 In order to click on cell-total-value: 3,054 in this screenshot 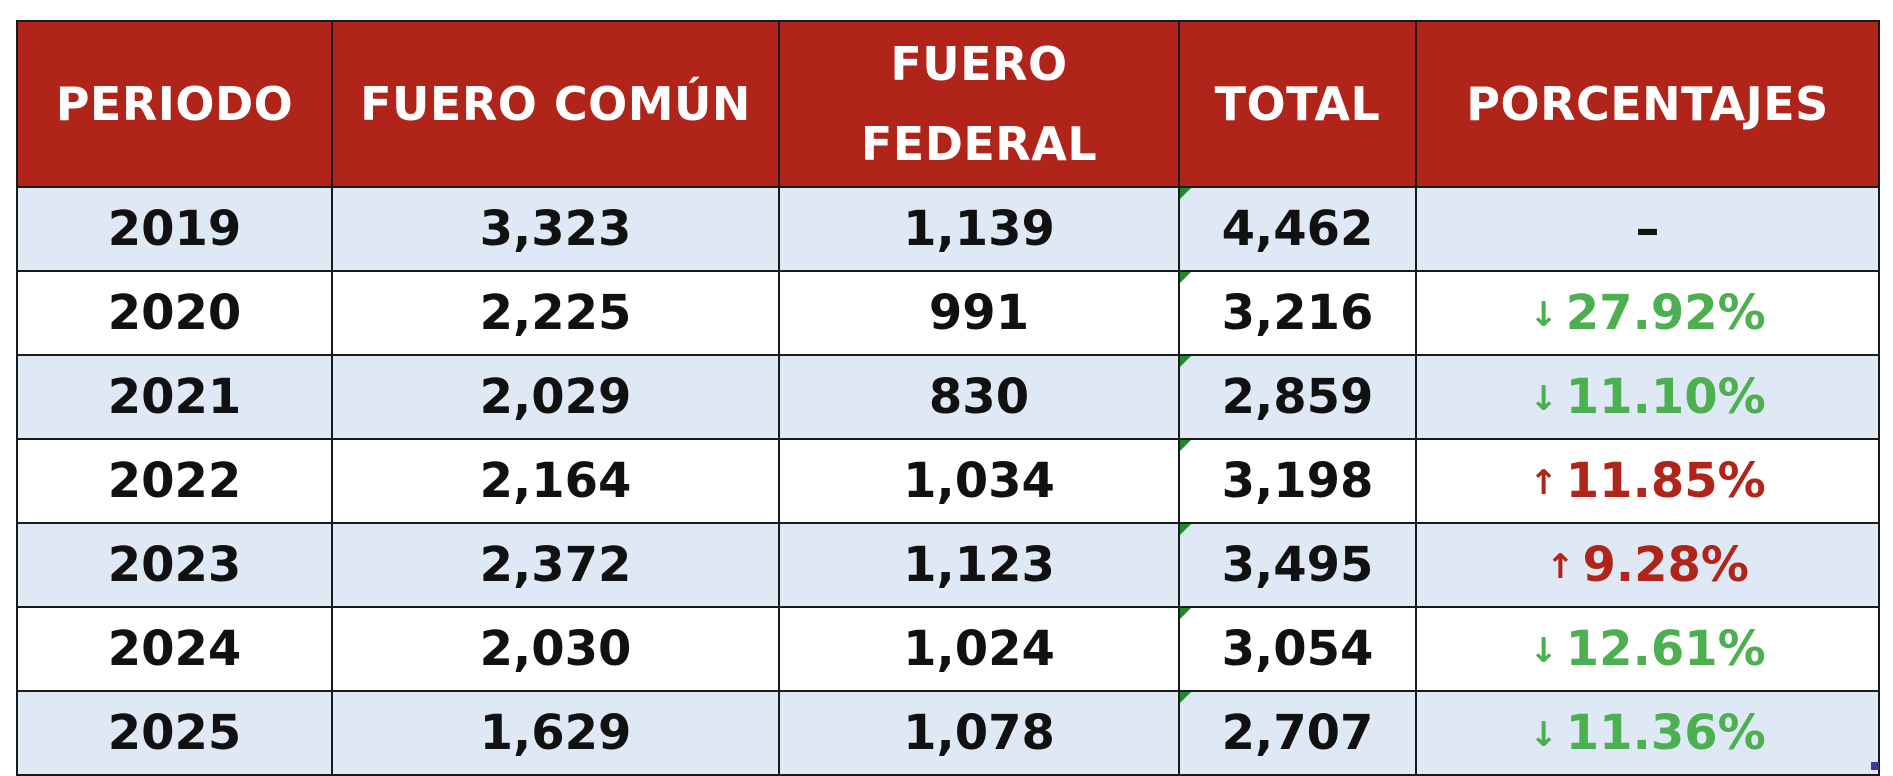, I will do `click(1297, 649)`.